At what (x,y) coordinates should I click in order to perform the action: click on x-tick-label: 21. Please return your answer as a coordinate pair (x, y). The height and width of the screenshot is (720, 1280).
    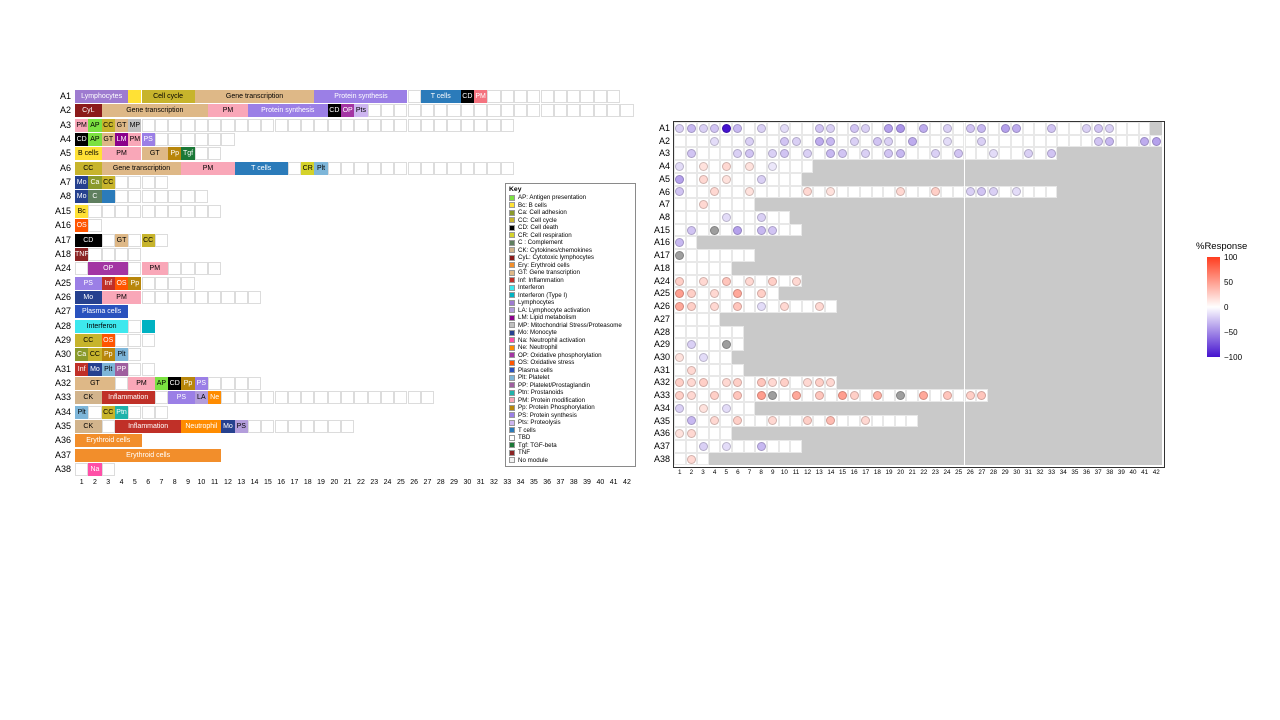
    Looking at the image, I should click on (347, 483).